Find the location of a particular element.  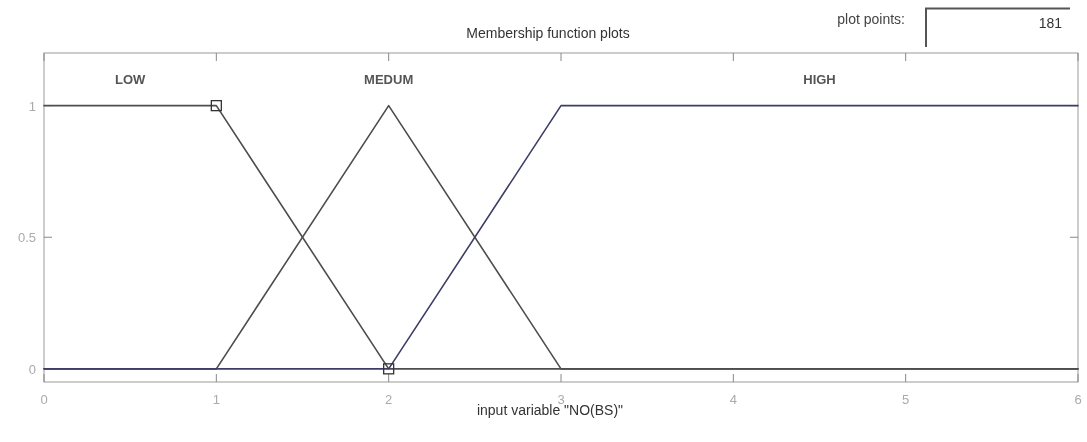

x-tick-label: 1 is located at coordinates (216, 399).